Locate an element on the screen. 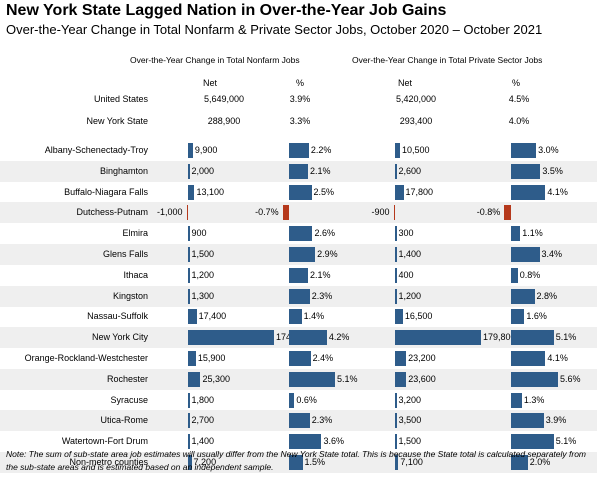 Image resolution: width=597 pixels, height=479 pixels. data-label: 23,200 is located at coordinates (422, 358).